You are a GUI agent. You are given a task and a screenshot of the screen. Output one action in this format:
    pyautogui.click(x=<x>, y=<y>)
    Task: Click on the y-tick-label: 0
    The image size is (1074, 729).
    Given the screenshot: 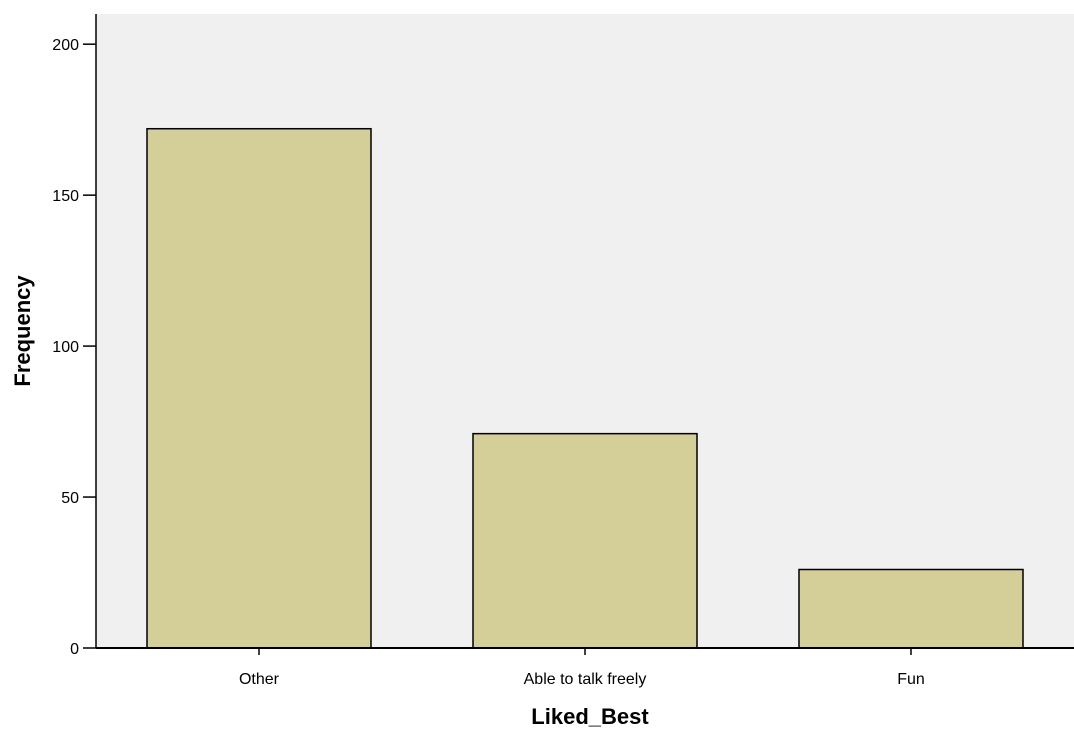 What is the action you would take?
    pyautogui.click(x=74, y=649)
    